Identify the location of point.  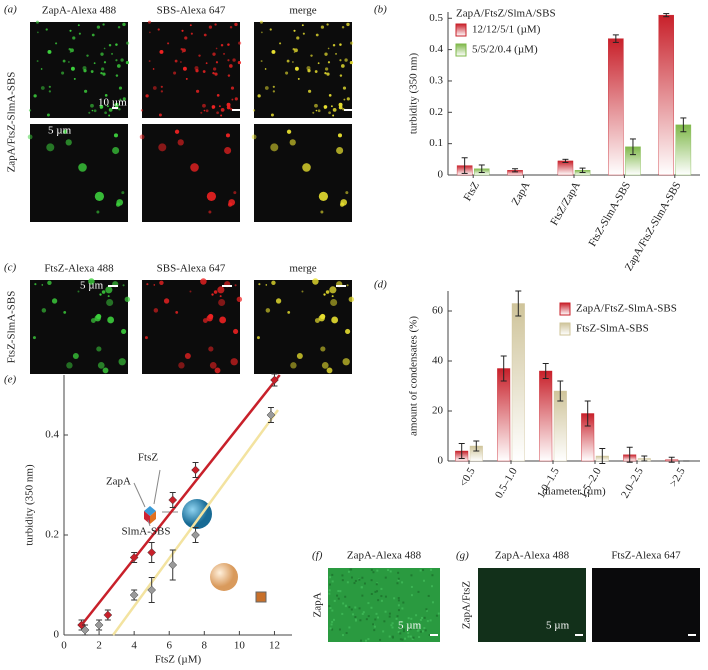
(195, 535).